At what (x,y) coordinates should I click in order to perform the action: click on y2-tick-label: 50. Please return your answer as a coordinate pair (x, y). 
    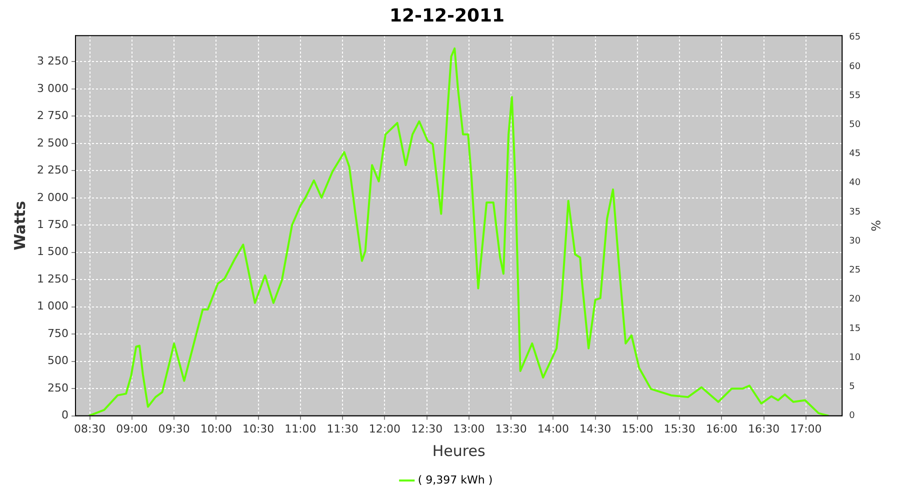
    Looking at the image, I should click on (855, 125).